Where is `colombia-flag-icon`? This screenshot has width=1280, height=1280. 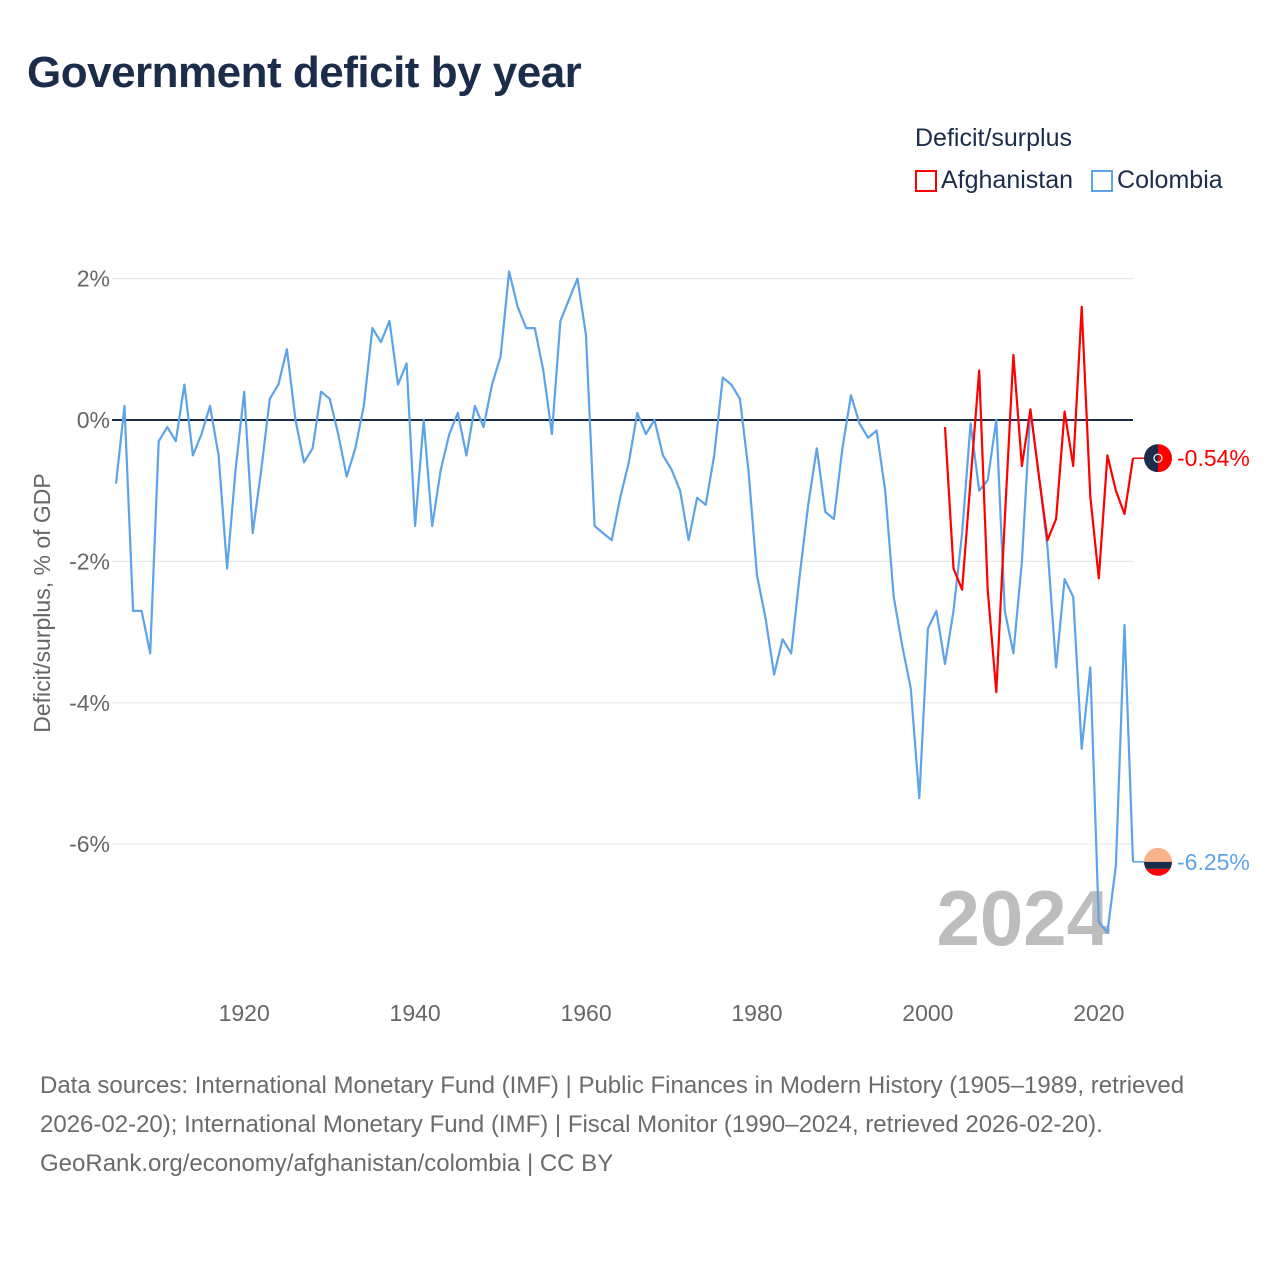
colombia-flag-icon is located at coordinates (1158, 861).